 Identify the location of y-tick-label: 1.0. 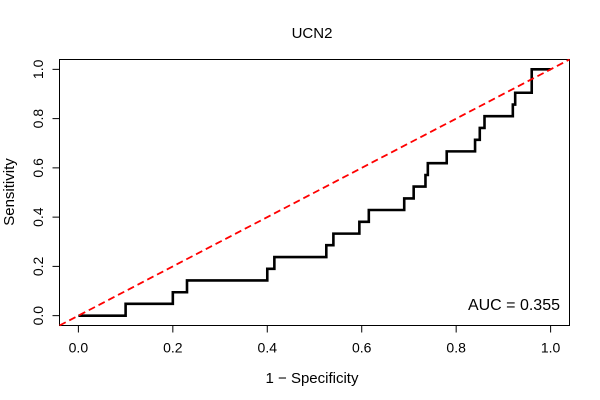
(38, 69).